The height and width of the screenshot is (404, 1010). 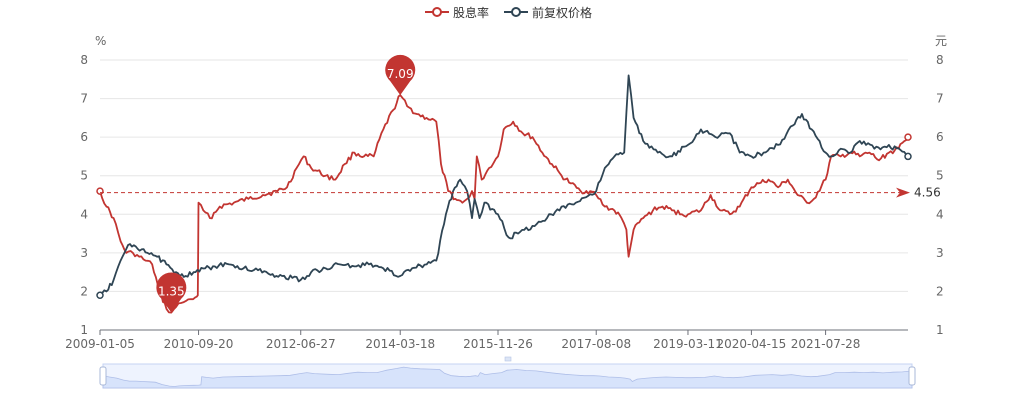 I want to click on legend-label: 前复权价格, so click(x=562, y=12).